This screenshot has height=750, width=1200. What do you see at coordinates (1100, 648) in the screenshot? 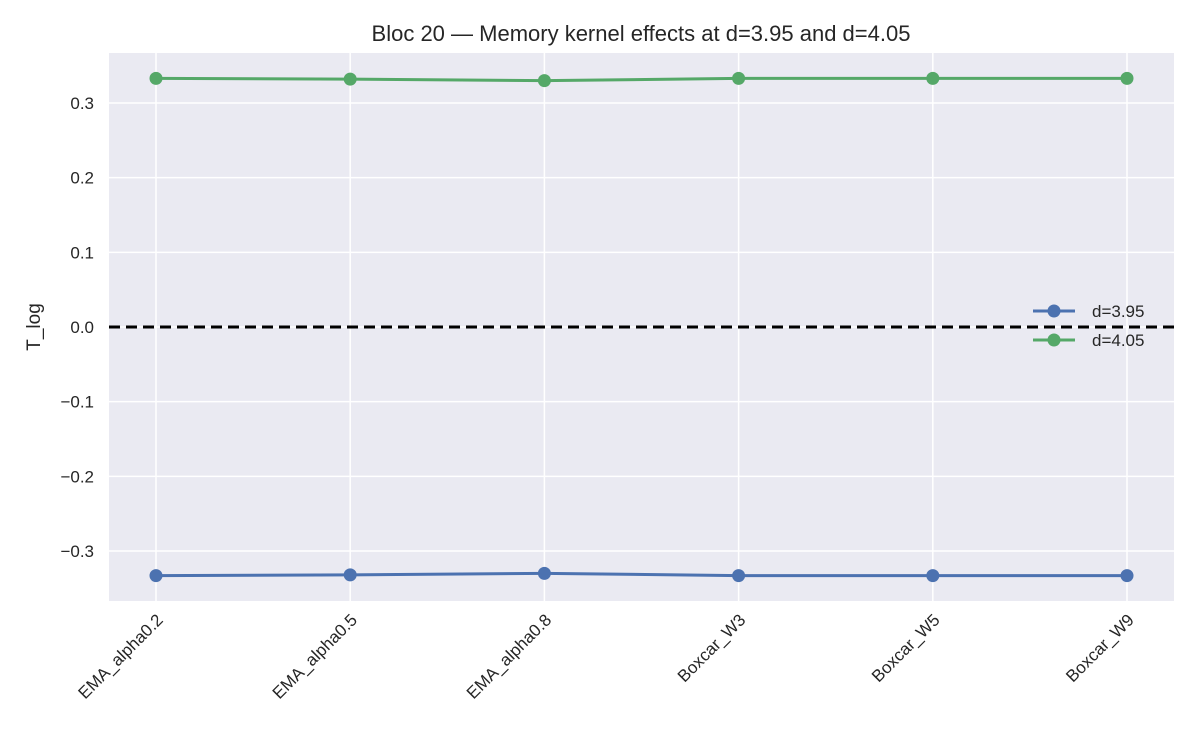
I see `x-tick-label: Boxcar_W9` at bounding box center [1100, 648].